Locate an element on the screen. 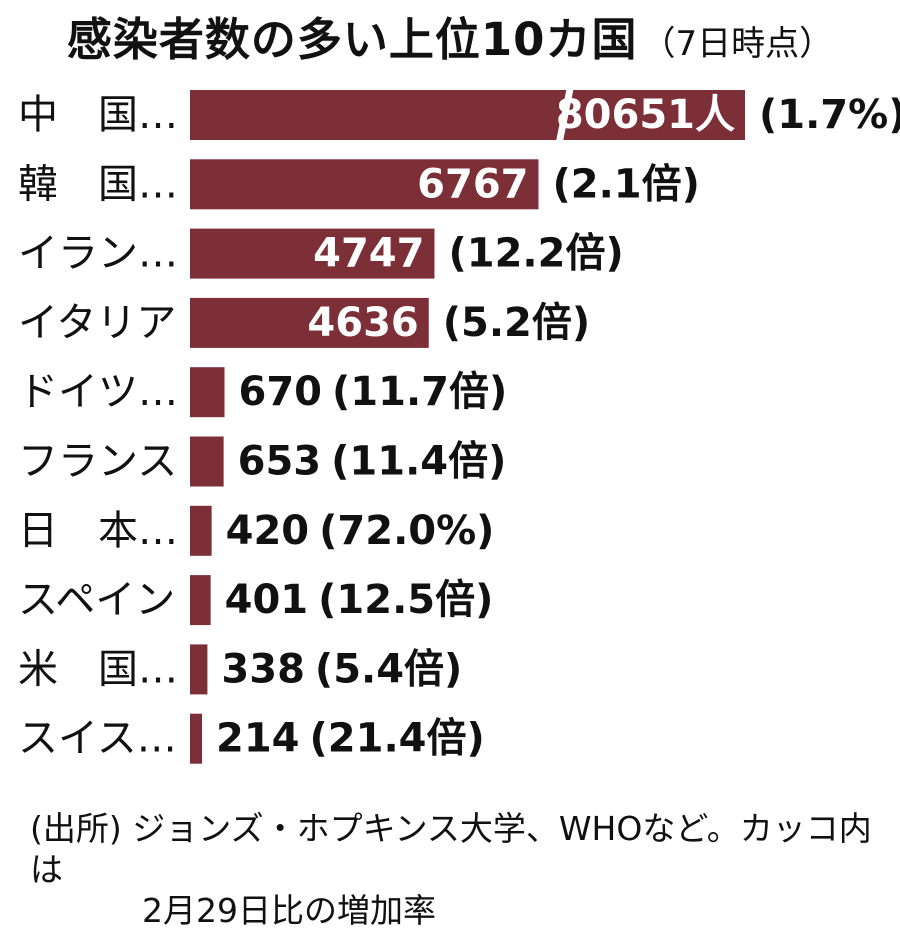 The height and width of the screenshot is (931, 900). chart-subtitle: （7日時点） is located at coordinates (737, 44).